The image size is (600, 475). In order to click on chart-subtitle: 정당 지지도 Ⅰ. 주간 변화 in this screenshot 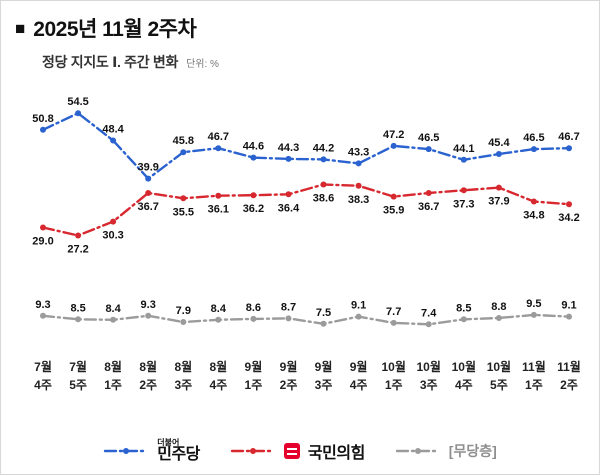, I will do `click(110, 62)`.